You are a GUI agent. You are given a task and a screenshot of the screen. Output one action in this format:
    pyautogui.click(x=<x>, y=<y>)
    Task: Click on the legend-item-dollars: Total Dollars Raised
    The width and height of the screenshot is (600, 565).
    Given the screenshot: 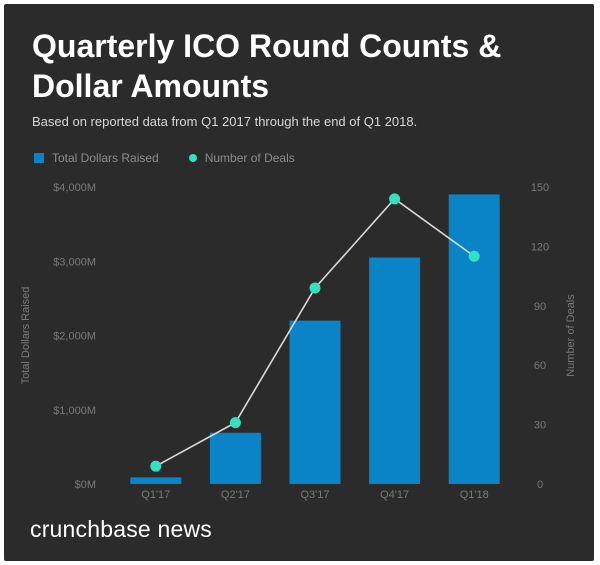 What is the action you would take?
    pyautogui.click(x=96, y=158)
    